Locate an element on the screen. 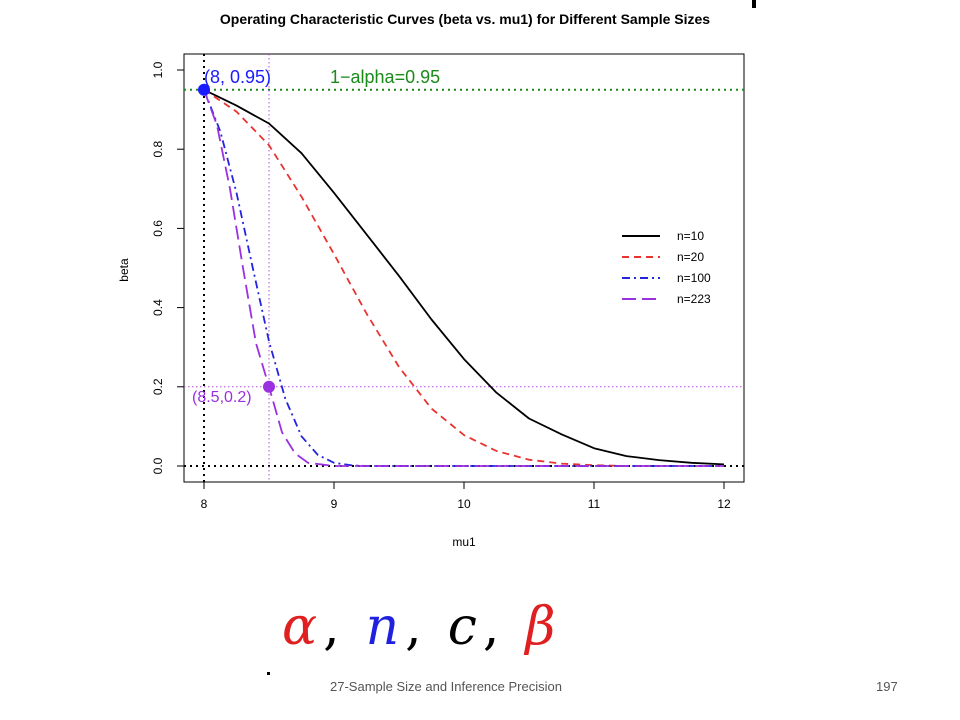 Image resolution: width=960 pixels, height=720 pixels. stray-dot is located at coordinates (268, 673).